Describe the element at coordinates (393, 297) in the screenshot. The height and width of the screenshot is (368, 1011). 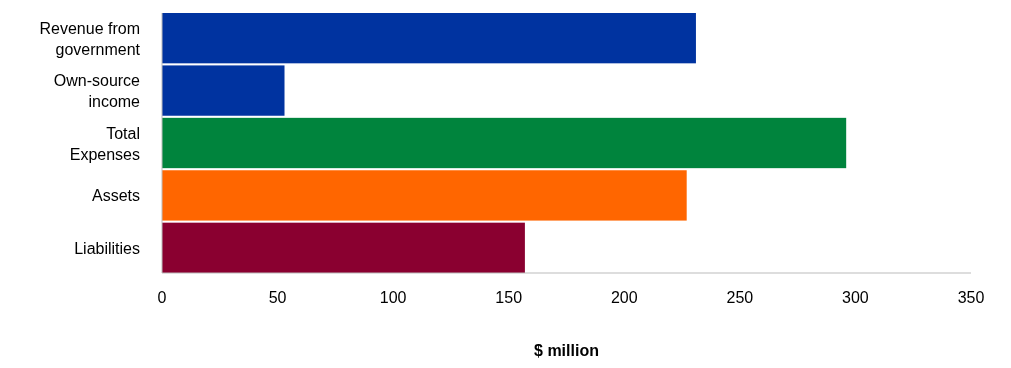
I see `x-tick-label: 100` at that location.